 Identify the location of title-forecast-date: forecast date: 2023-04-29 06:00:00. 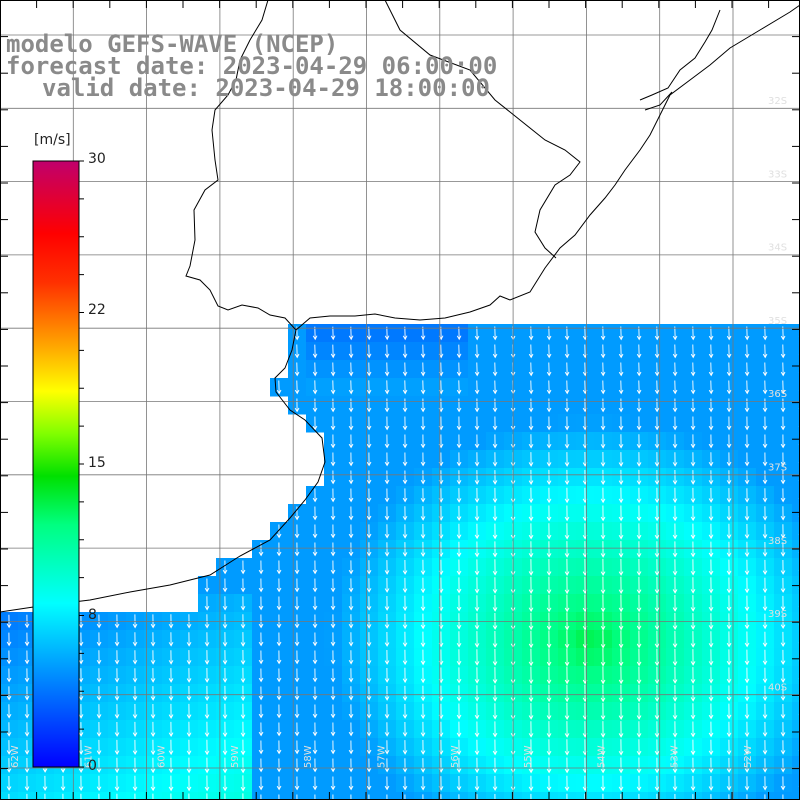
(252, 66).